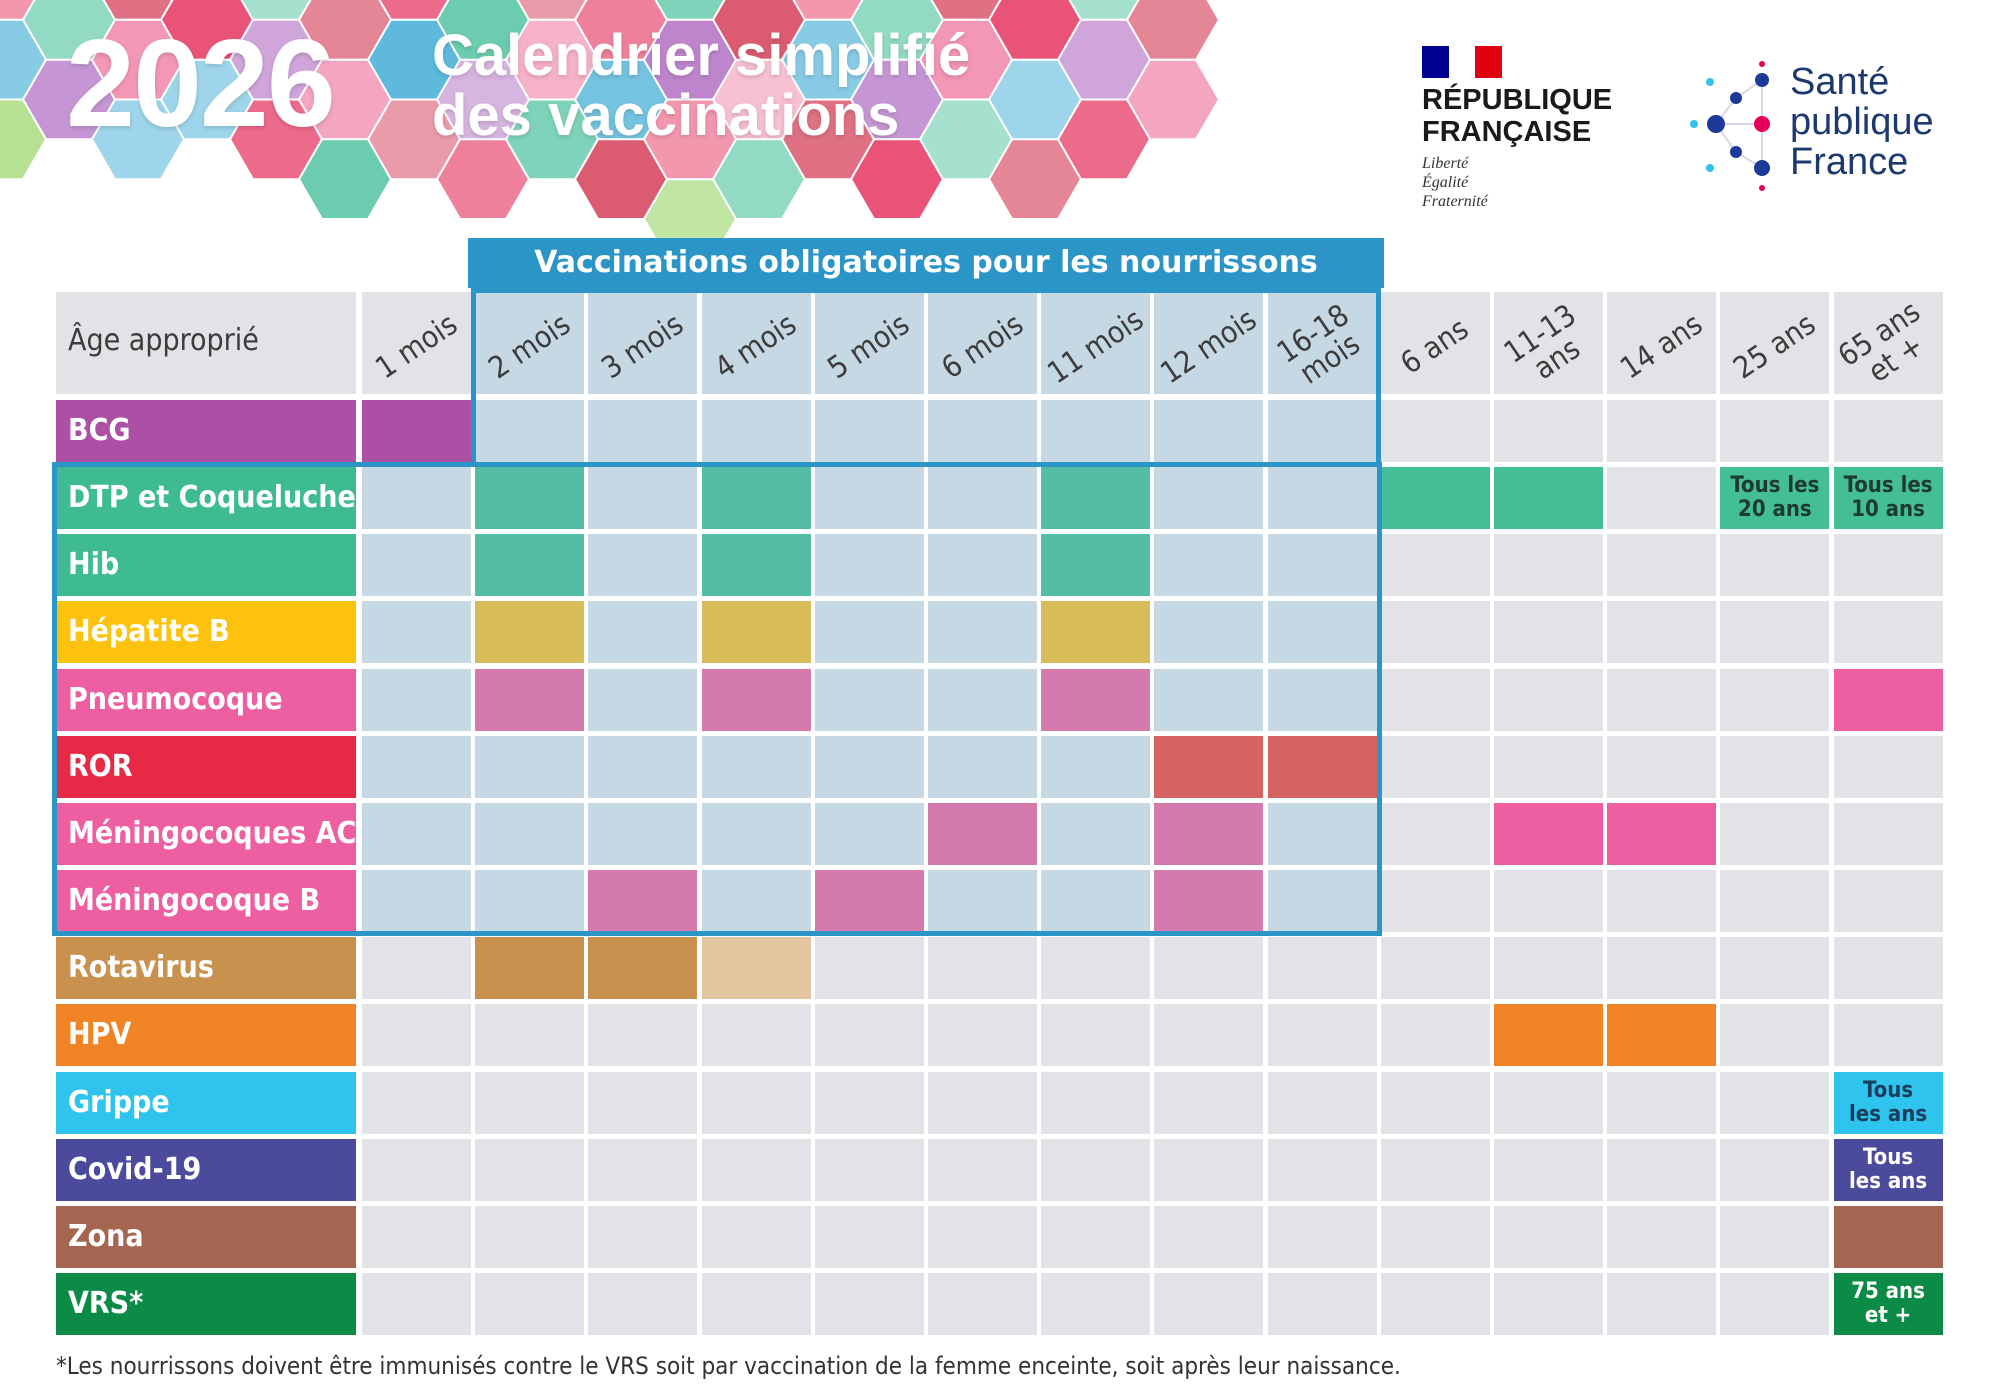 The image size is (2000, 1397). Describe the element at coordinates (530, 343) in the screenshot. I see `age-header-1: 2 mois` at that location.